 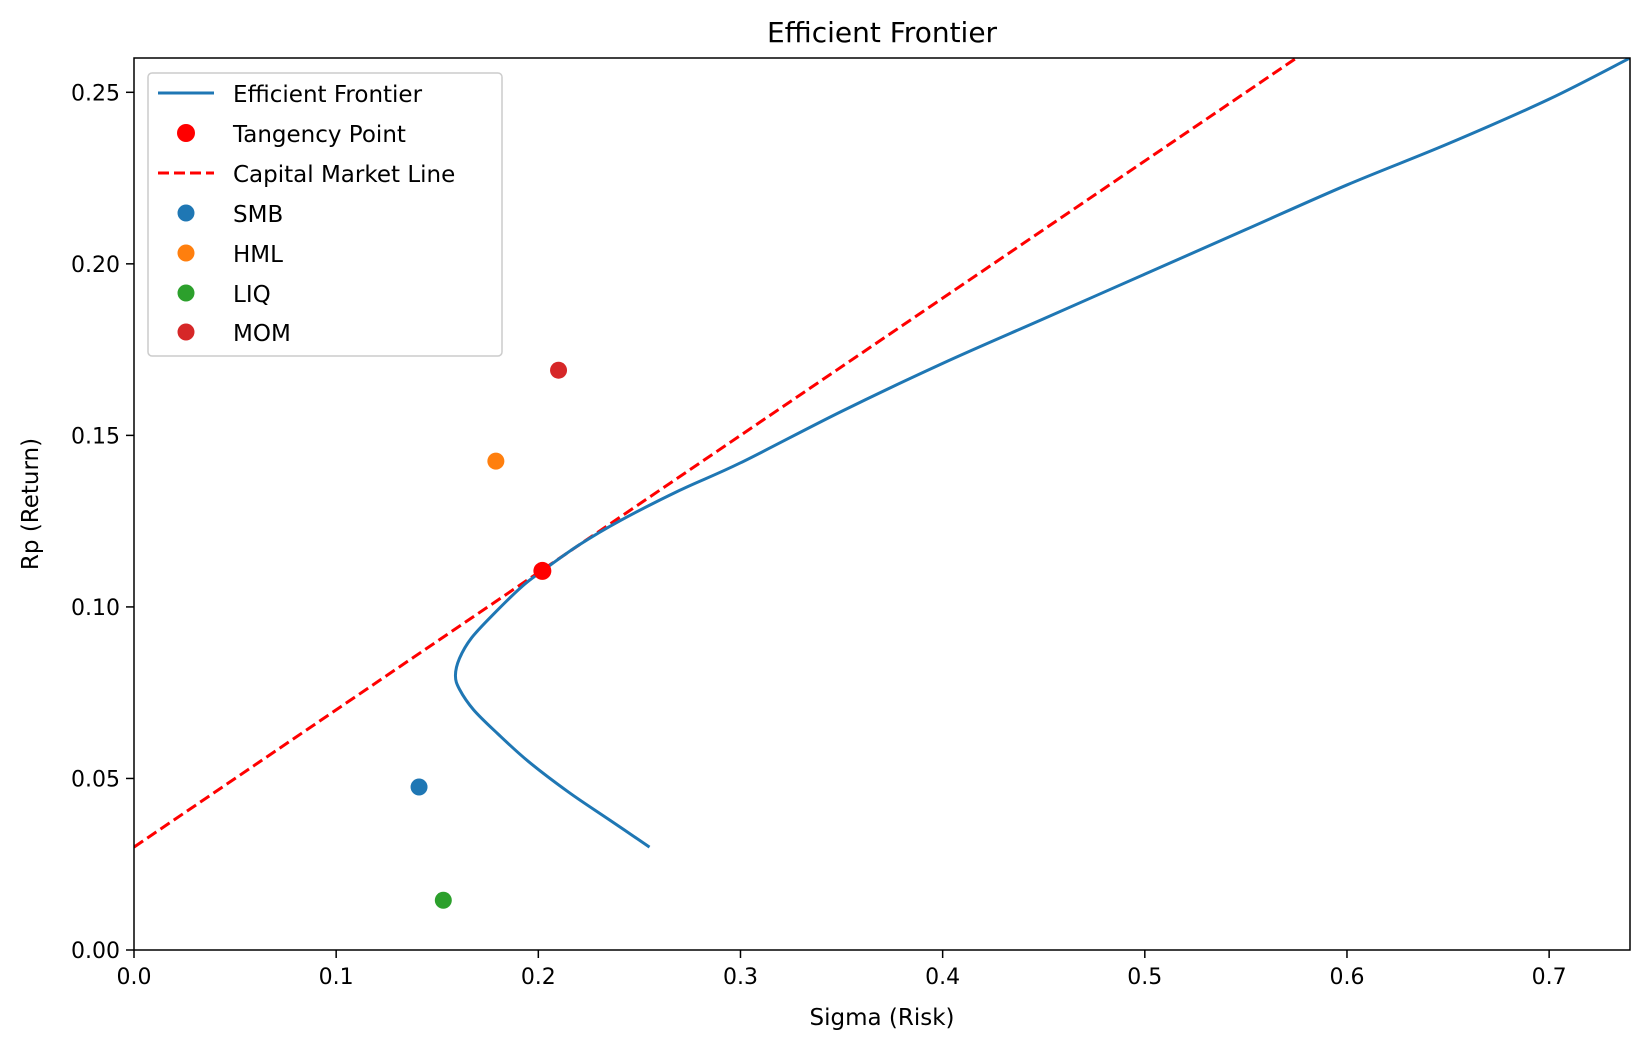 What do you see at coordinates (1144, 977) in the screenshot?
I see `x-tick-label: 0.5` at bounding box center [1144, 977].